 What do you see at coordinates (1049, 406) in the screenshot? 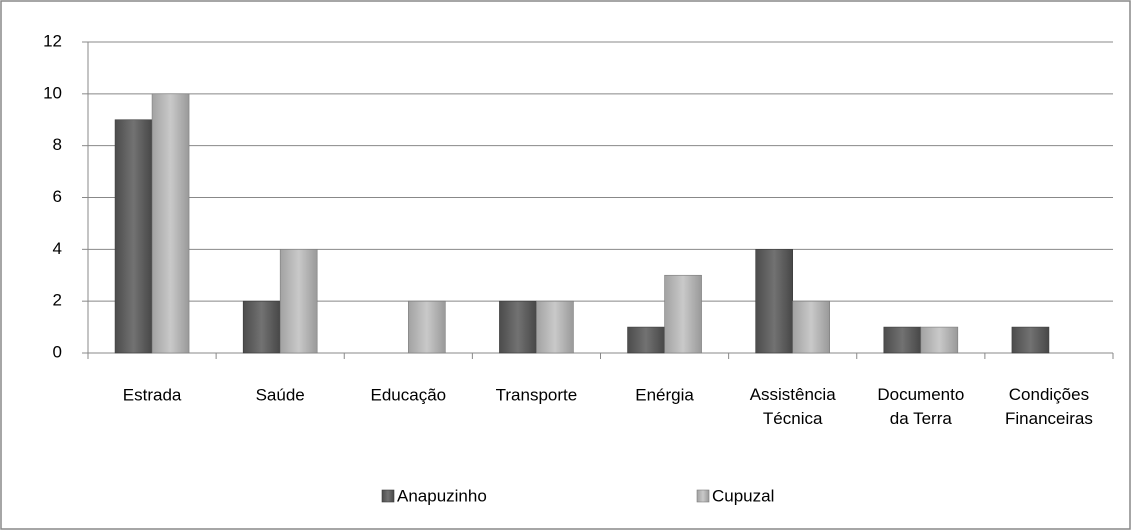
I see `x-tick-label: Condições Financeiras` at bounding box center [1049, 406].